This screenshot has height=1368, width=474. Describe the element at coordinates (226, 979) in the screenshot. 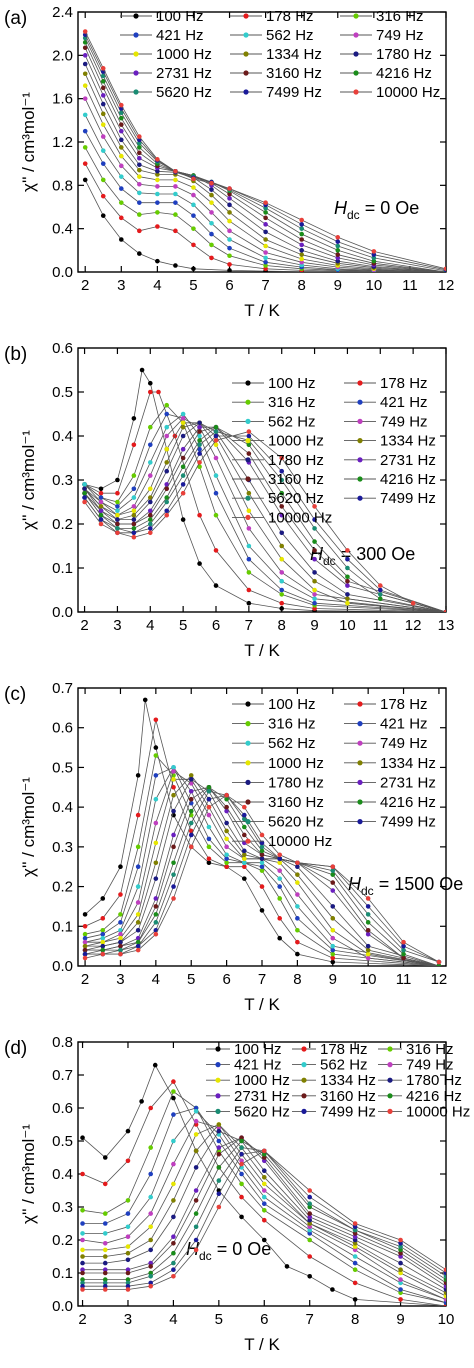

I see `x-tick-label: 6` at that location.